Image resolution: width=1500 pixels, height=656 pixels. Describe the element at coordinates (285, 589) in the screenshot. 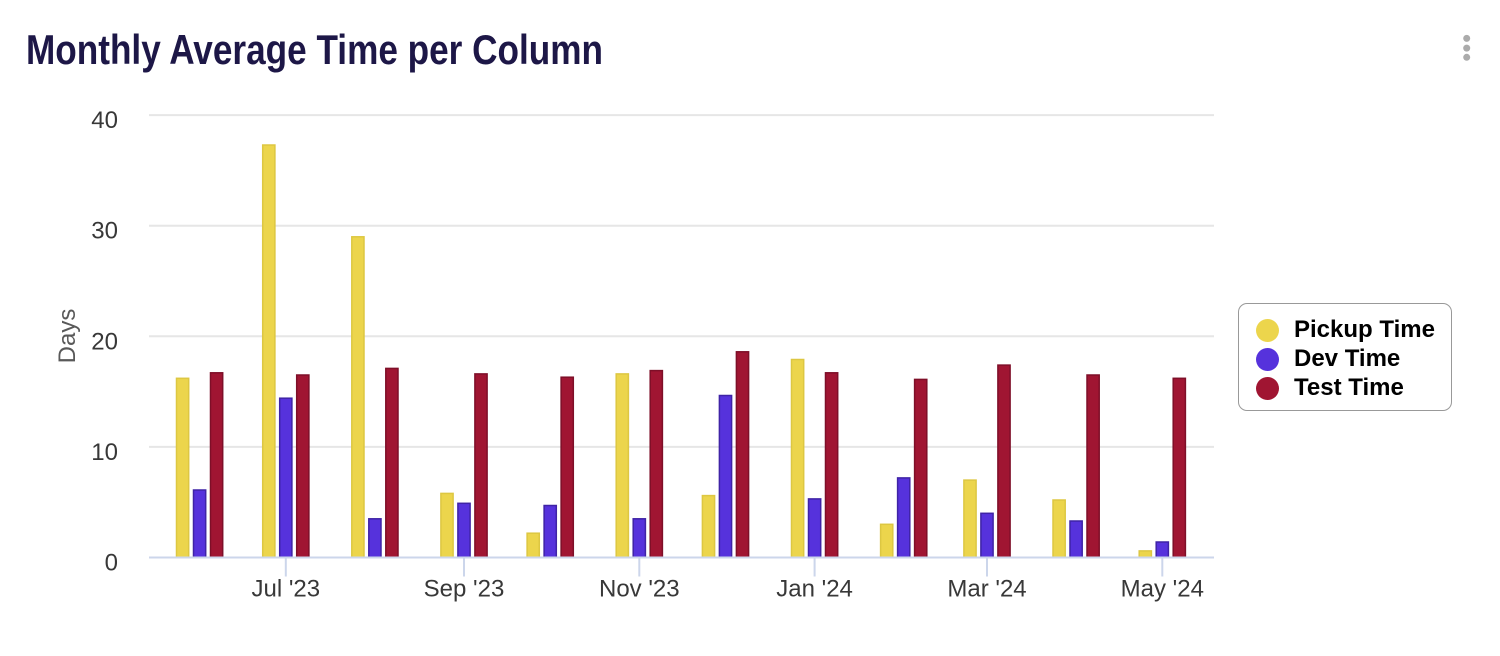

I see `svg-text: Jul '23` at that location.